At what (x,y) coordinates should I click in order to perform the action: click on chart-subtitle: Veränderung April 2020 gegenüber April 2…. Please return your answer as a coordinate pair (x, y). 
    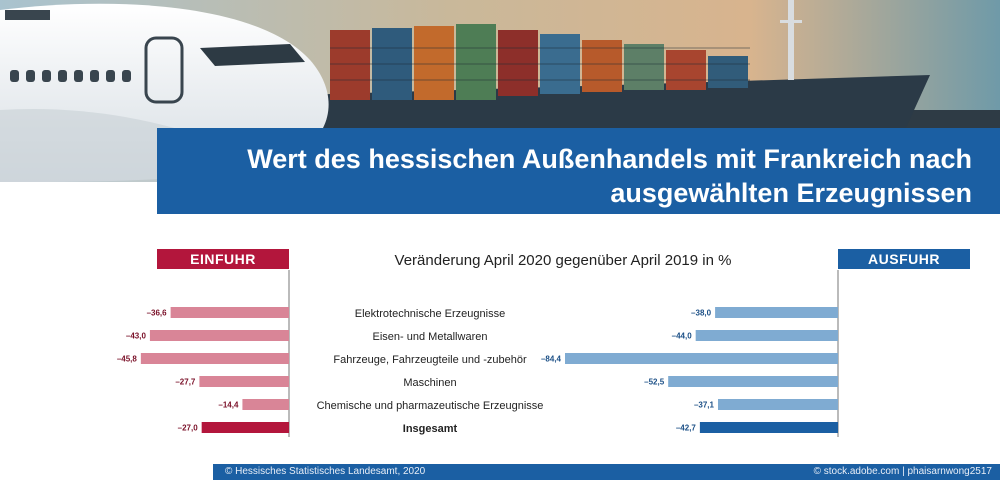
    Looking at the image, I should click on (563, 260).